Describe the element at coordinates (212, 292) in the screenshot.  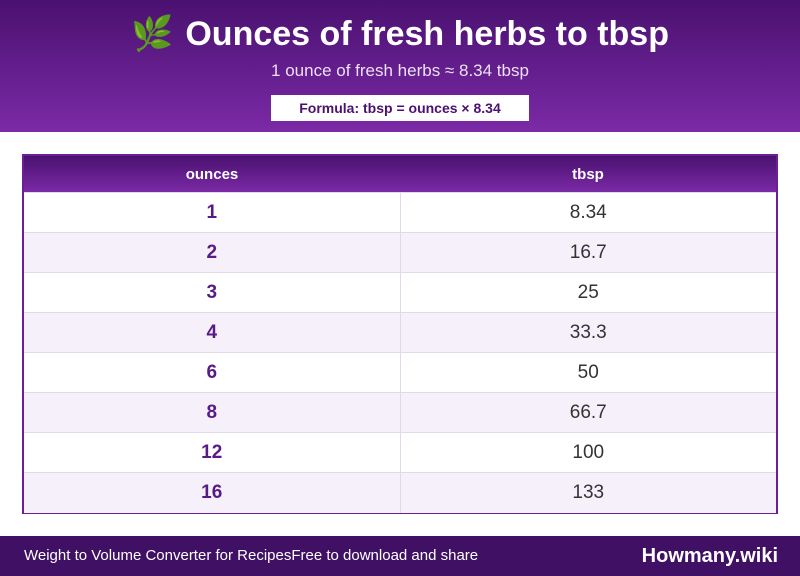
I see `ounces-cell: 3` at that location.